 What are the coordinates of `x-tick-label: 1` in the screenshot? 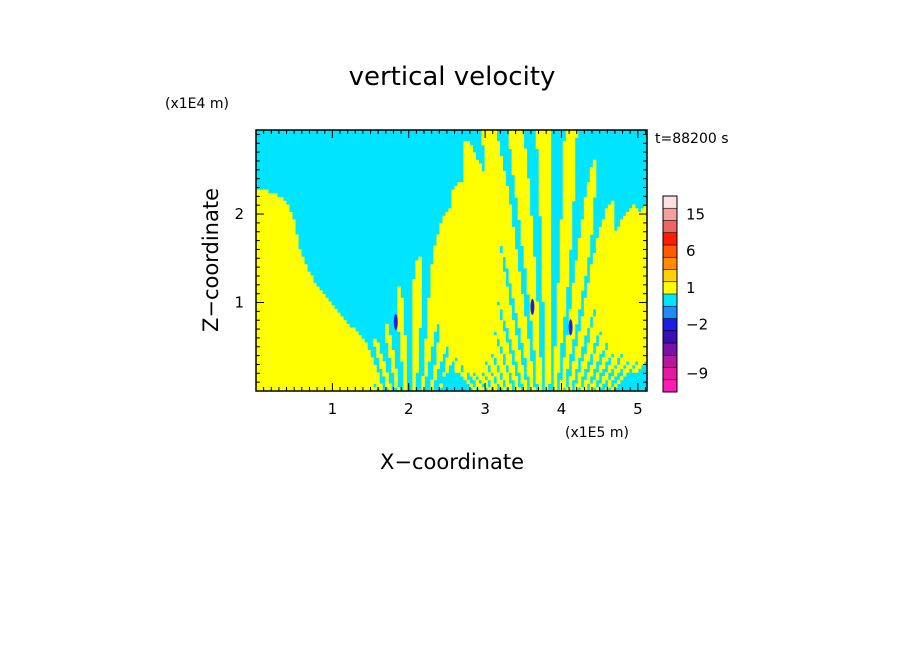 It's located at (333, 409).